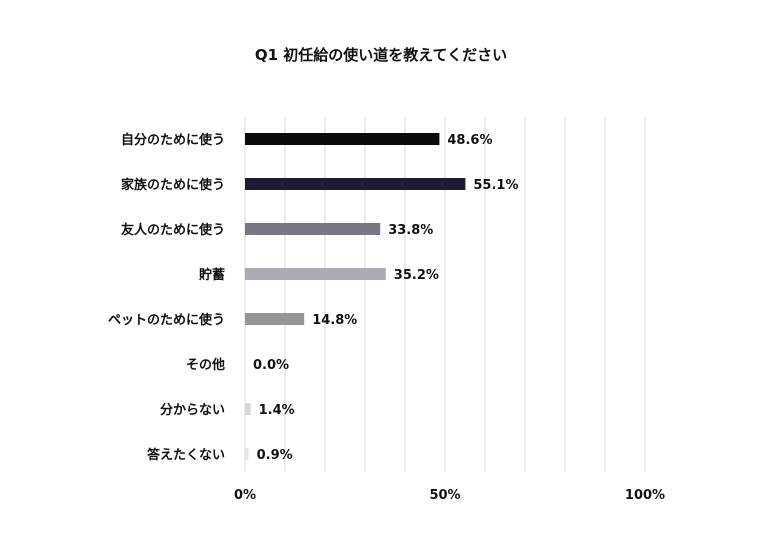 Image resolution: width=762 pixels, height=550 pixels. Describe the element at coordinates (334, 320) in the screenshot. I see `data-label: 14.8%` at that location.